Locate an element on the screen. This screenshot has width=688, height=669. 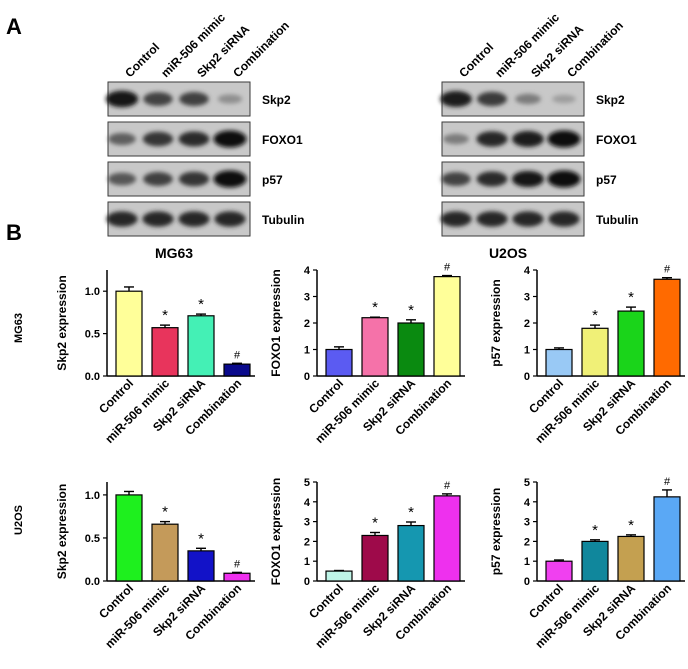
row-label-u2os: U2OS is located at coordinates (19, 520).